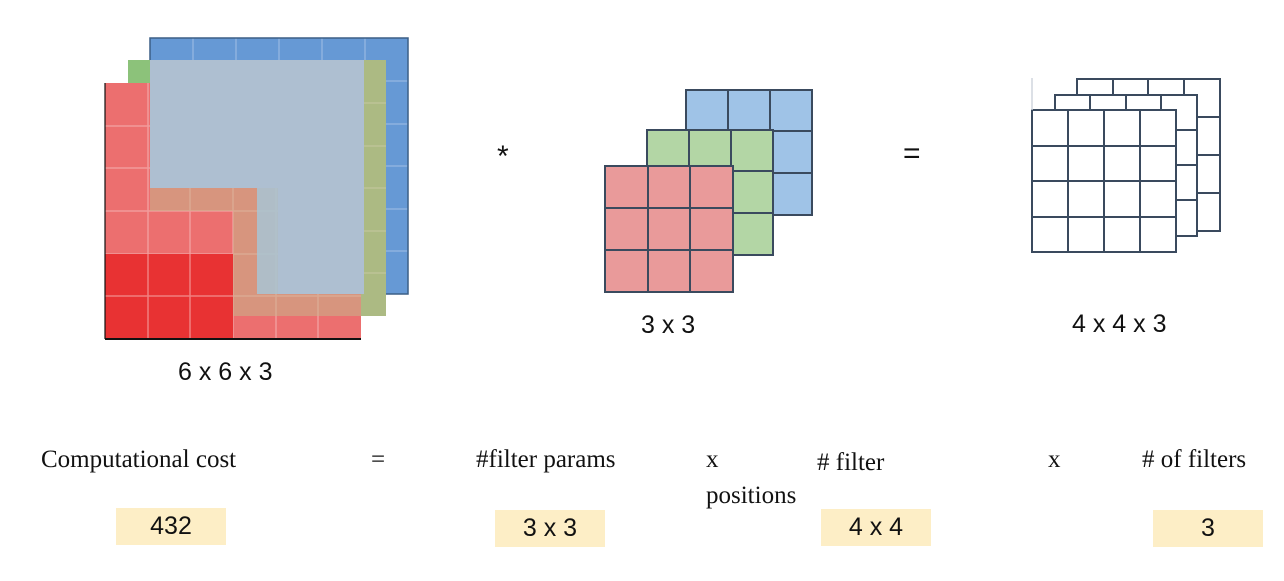  I want to click on filter-params-box: 3 x 3, so click(550, 528).